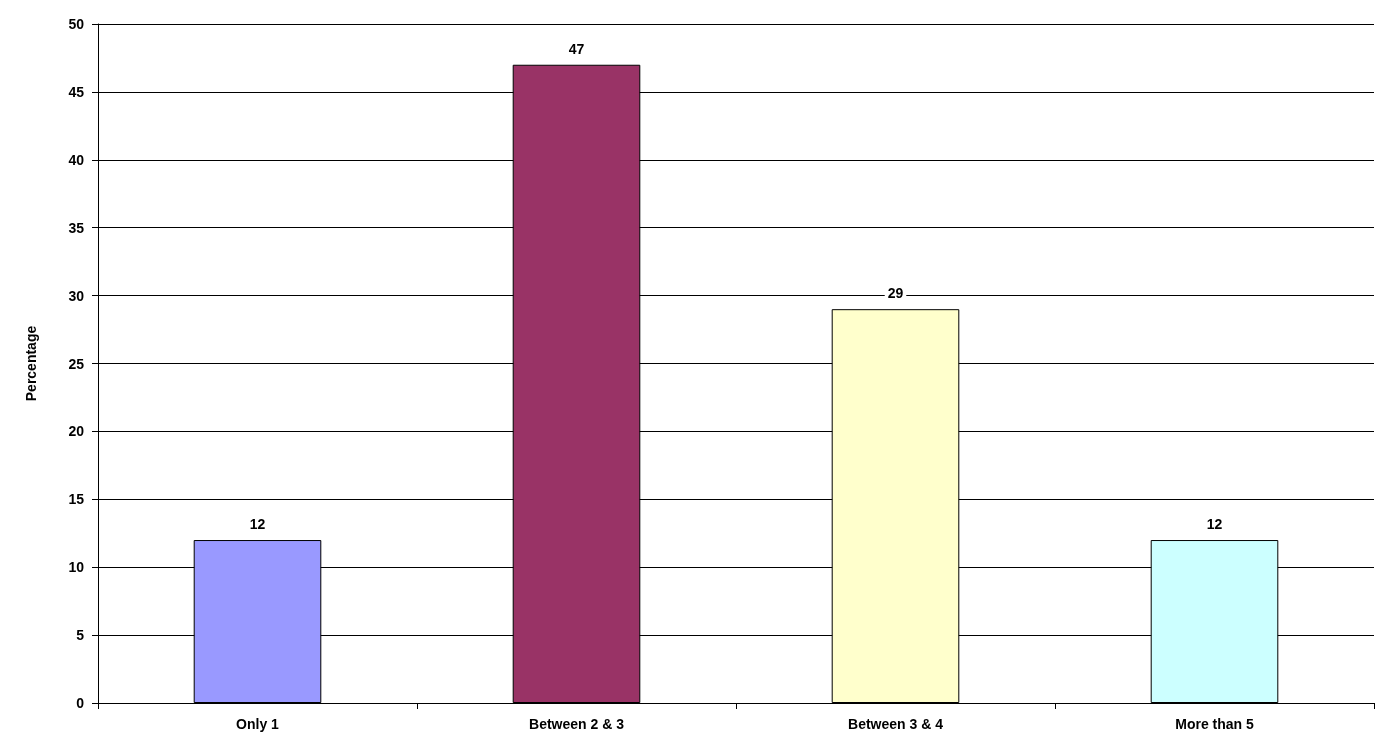 The height and width of the screenshot is (754, 1385). I want to click on x-tick-label: Only 1, so click(258, 724).